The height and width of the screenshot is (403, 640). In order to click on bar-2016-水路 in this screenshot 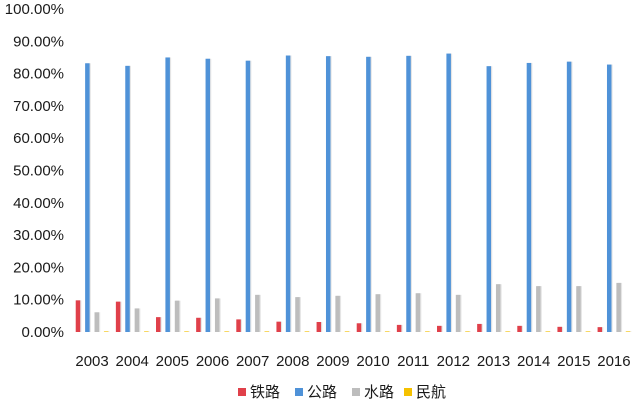, I will do `click(618, 307)`.